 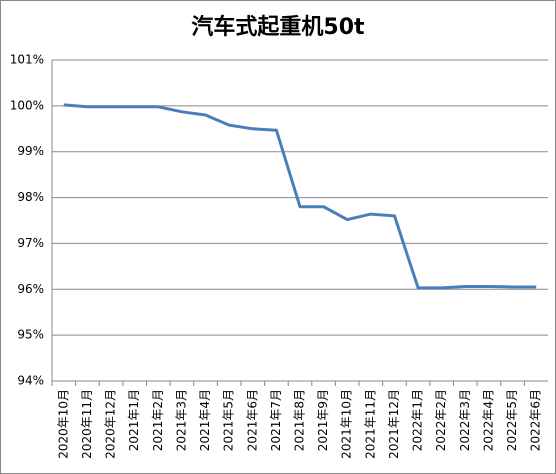 What do you see at coordinates (418, 420) in the screenshot?
I see `x-tick-label: 2022年1月` at bounding box center [418, 420].